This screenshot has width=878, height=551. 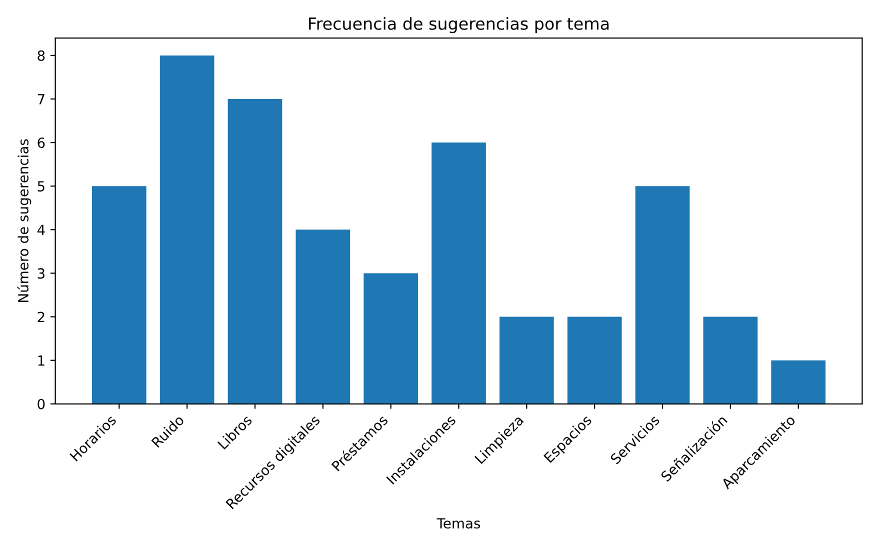 What do you see at coordinates (41, 273) in the screenshot?
I see `y-tick-label: 3` at bounding box center [41, 273].